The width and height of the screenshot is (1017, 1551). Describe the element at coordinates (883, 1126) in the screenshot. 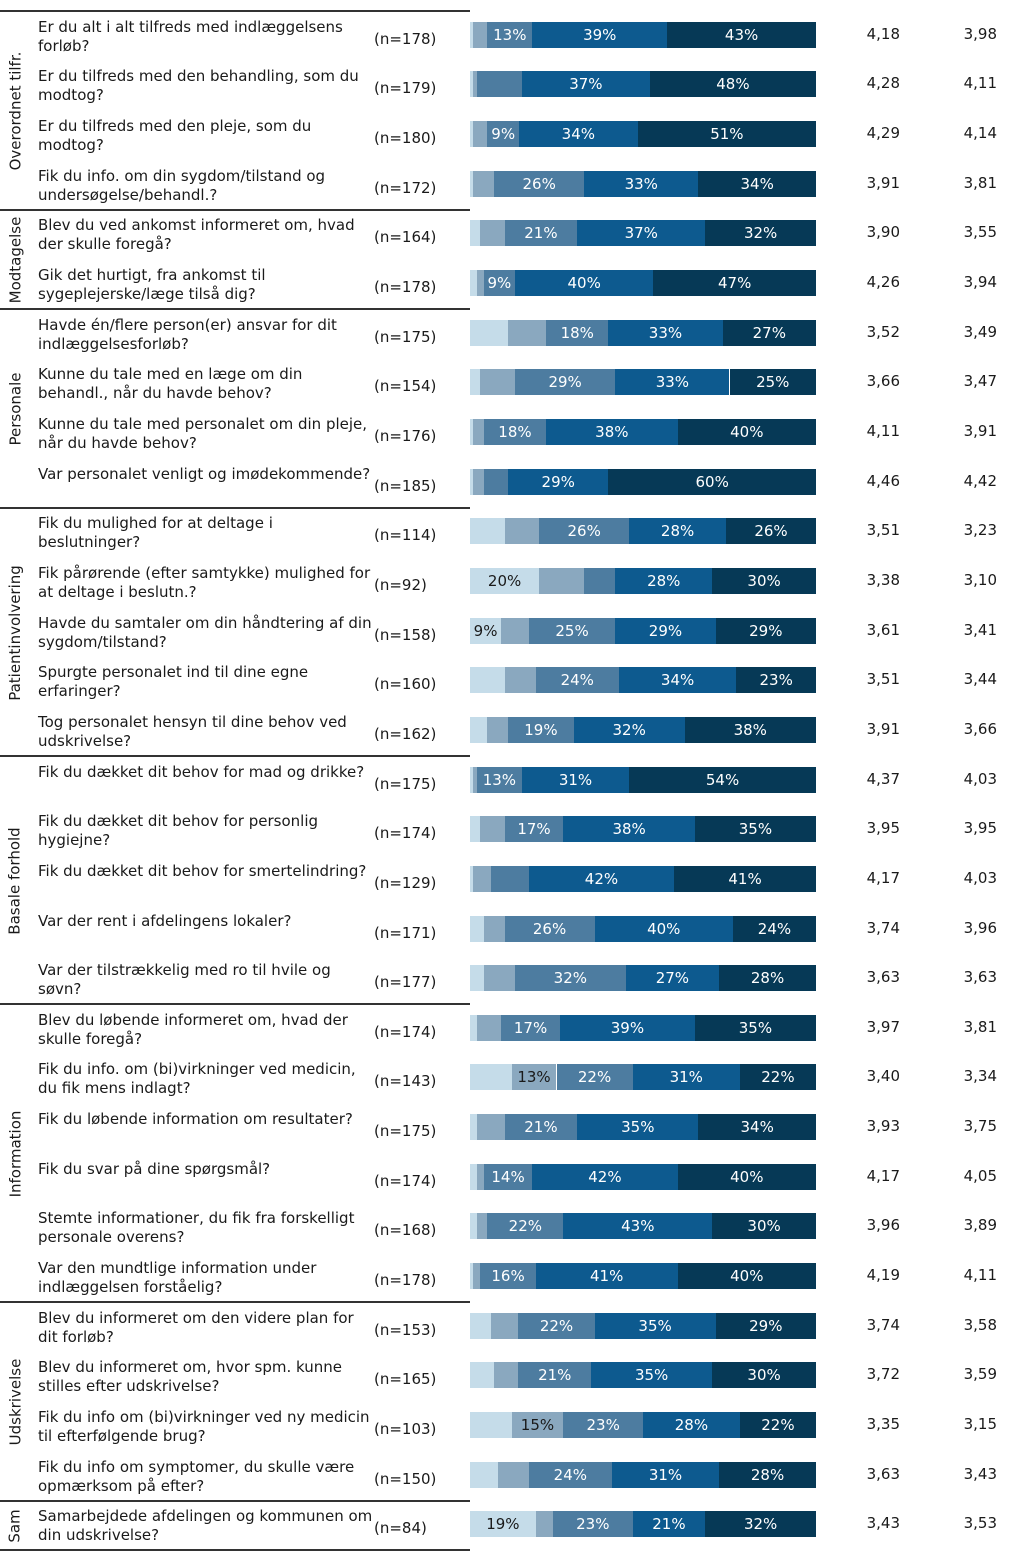

I see `mean-value-department: 3,93` at that location.